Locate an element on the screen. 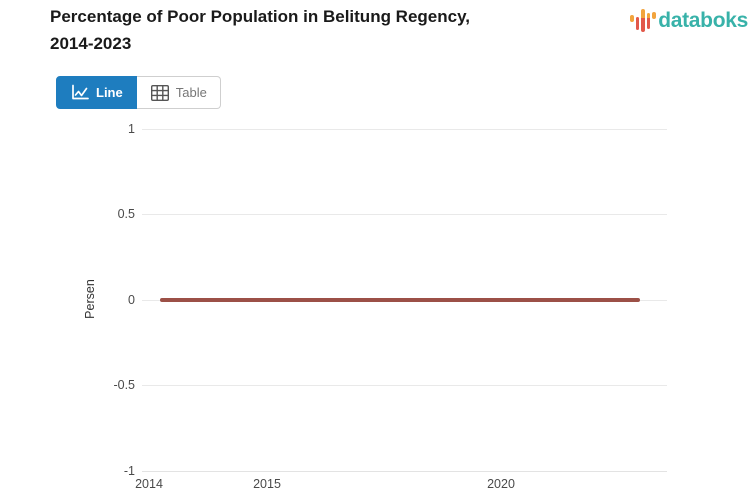 The width and height of the screenshot is (753, 498). y-axis-tick-label: 0 is located at coordinates (131, 300).